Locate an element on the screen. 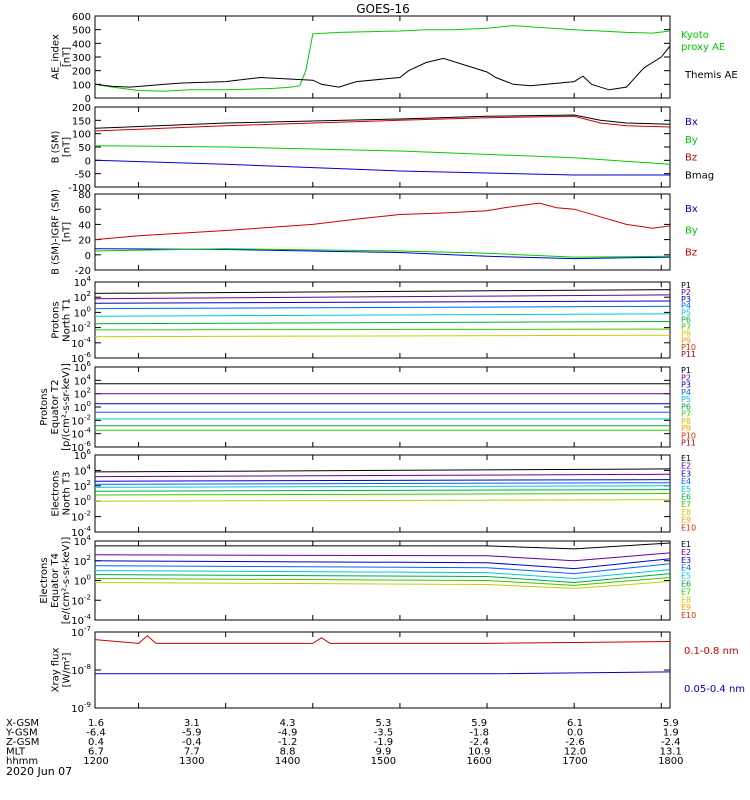 This screenshot has width=750, height=800. ephemeris-value: 1700 is located at coordinates (574, 761).